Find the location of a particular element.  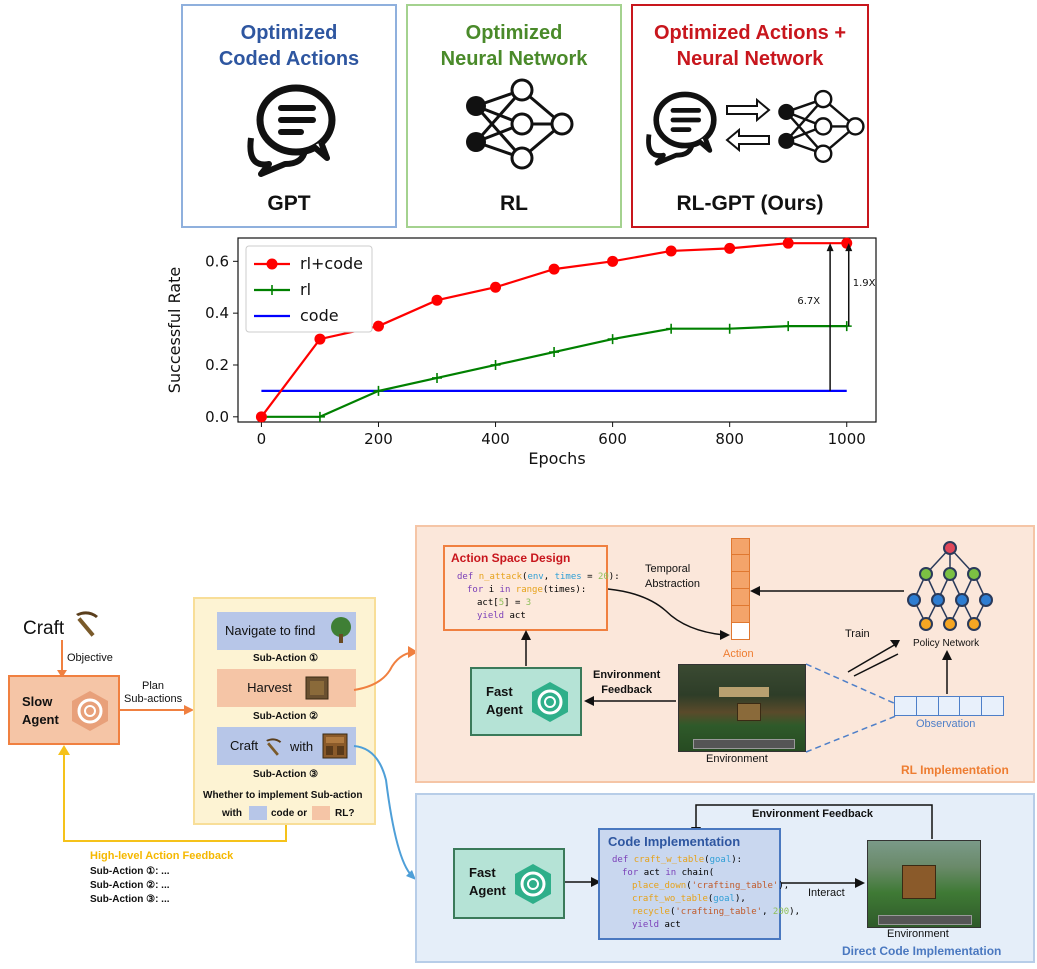

agent-to-actionspace-arrow is located at coordinates (526, 648).